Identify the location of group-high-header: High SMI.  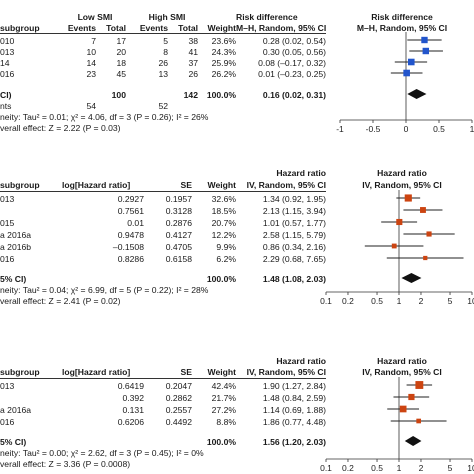
(167, 17).